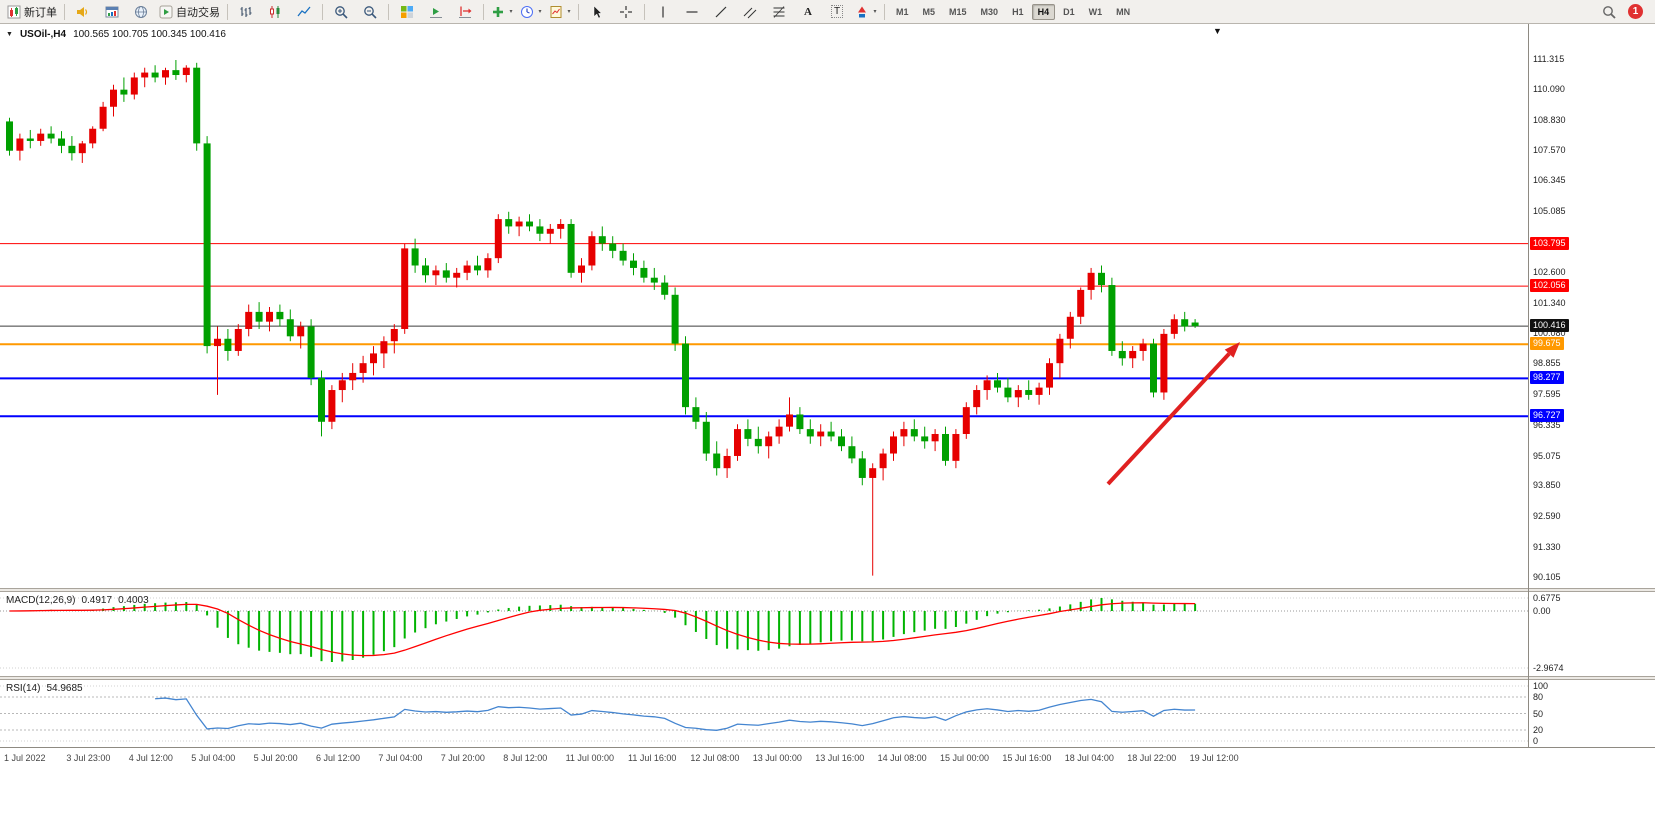  Describe the element at coordinates (1168, 419) in the screenshot. I see `trend-arrow` at that location.